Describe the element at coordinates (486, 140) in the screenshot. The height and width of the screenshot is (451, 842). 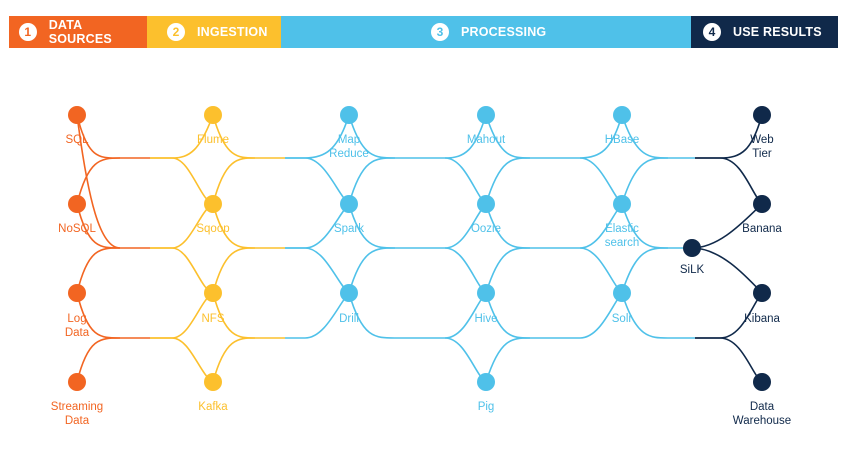
I see `label-mahout: Mahout` at that location.